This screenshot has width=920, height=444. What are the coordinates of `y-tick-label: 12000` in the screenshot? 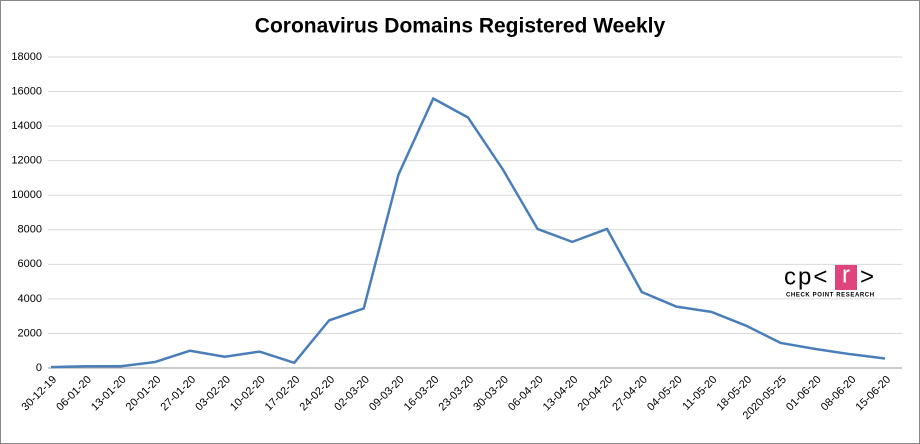 It's located at (26, 161).